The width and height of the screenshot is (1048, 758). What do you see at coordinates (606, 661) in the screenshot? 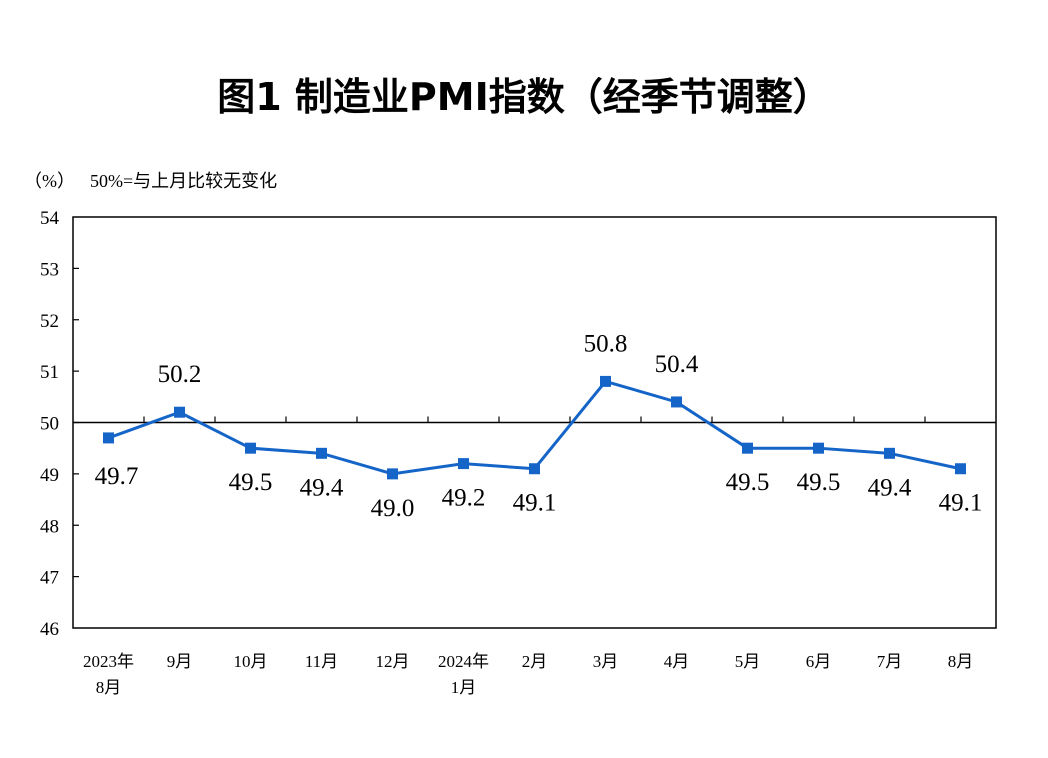
I see `x-tick-label: 3月` at bounding box center [606, 661].